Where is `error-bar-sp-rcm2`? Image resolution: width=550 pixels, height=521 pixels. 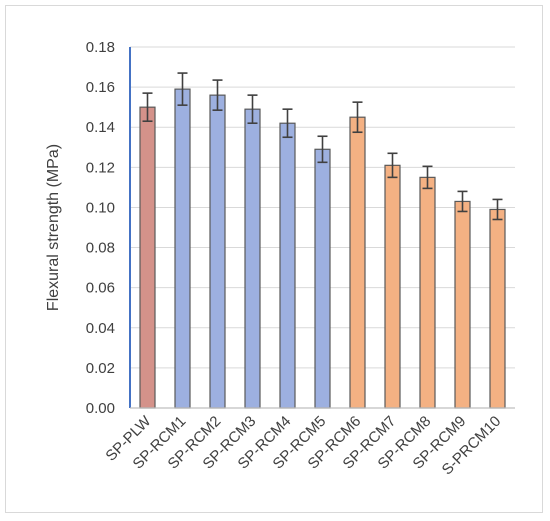 error-bar-sp-rcm2 is located at coordinates (217, 95).